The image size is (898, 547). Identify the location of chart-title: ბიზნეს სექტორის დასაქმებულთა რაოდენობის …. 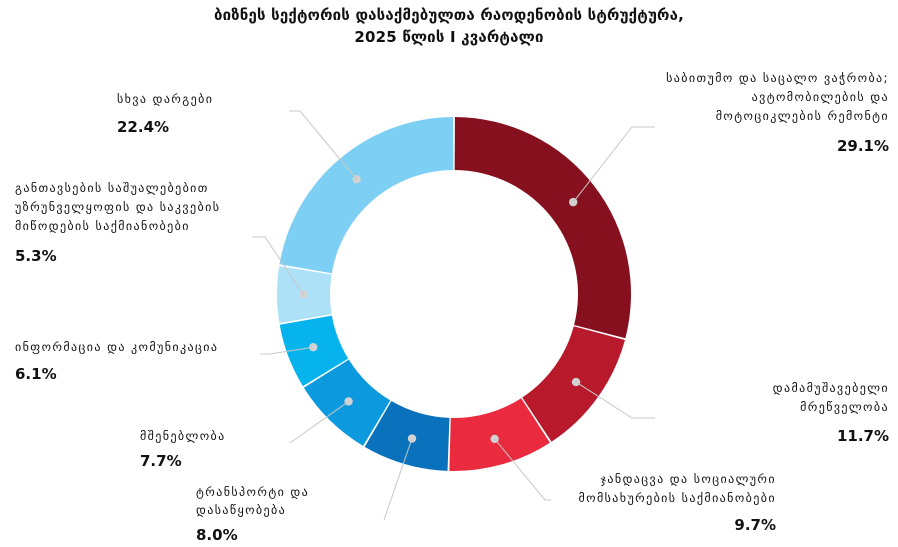
(449, 26).